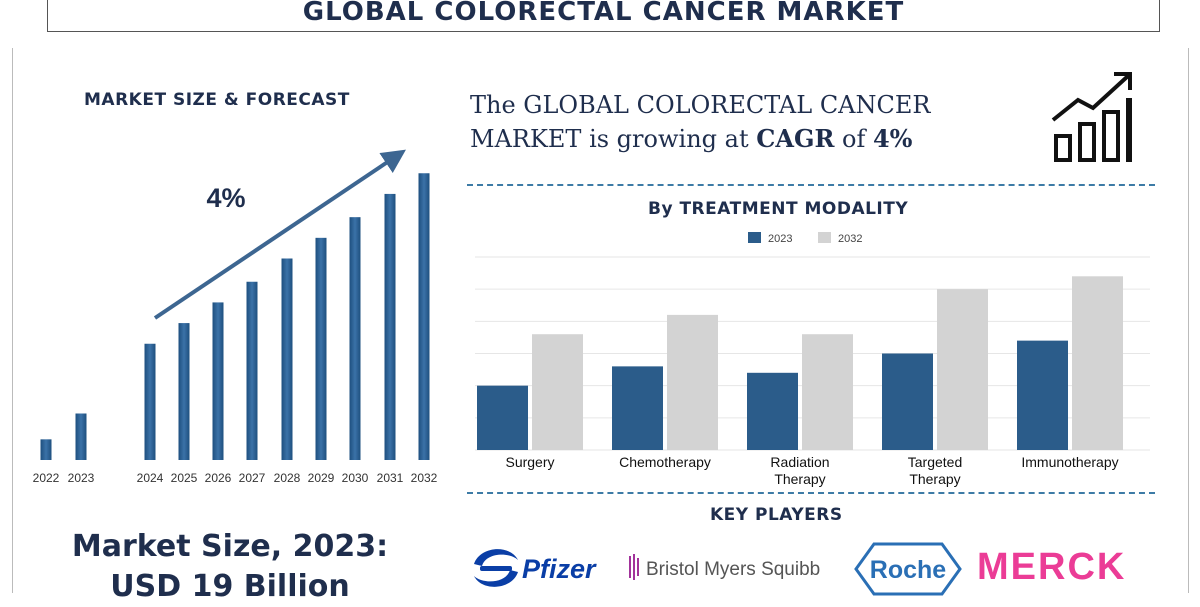 This screenshot has width=1200, height=607. I want to click on right-border, so click(1188, 320).